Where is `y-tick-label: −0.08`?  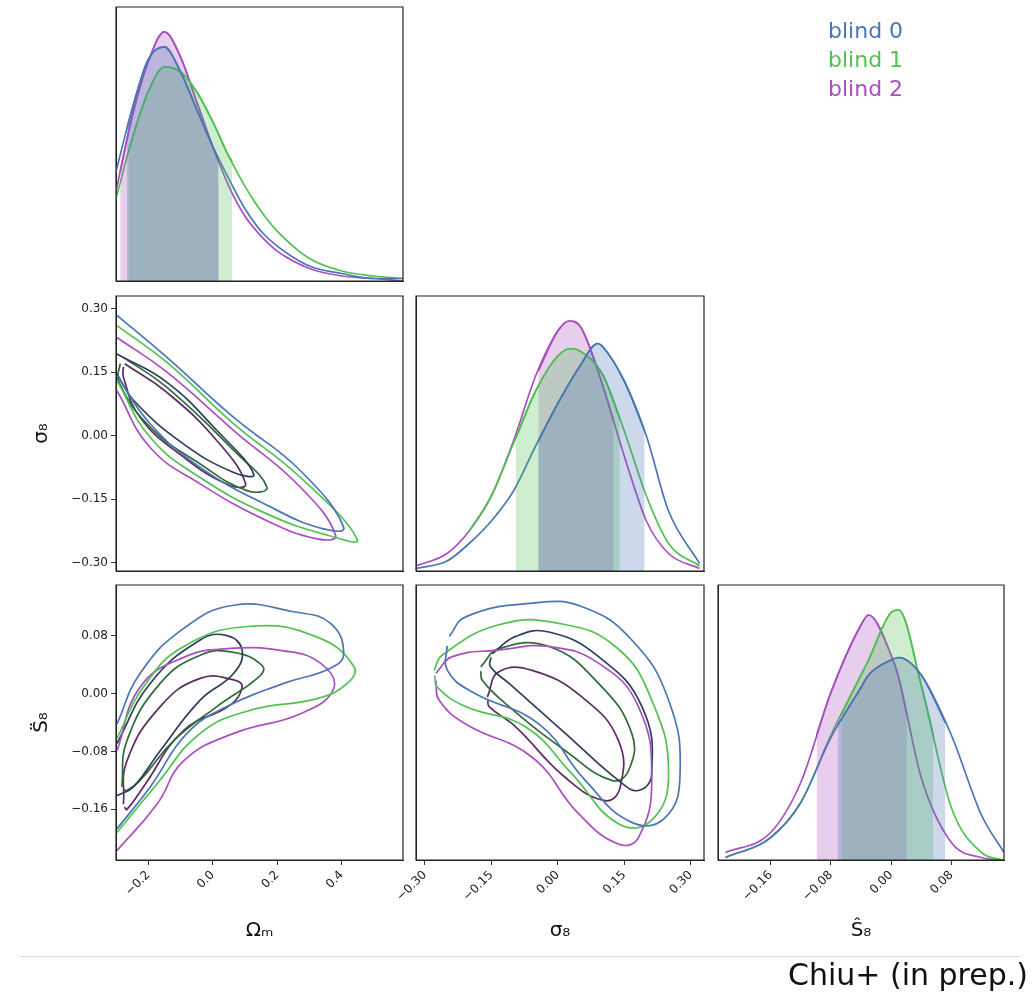 y-tick-label: −0.08 is located at coordinates (89, 750).